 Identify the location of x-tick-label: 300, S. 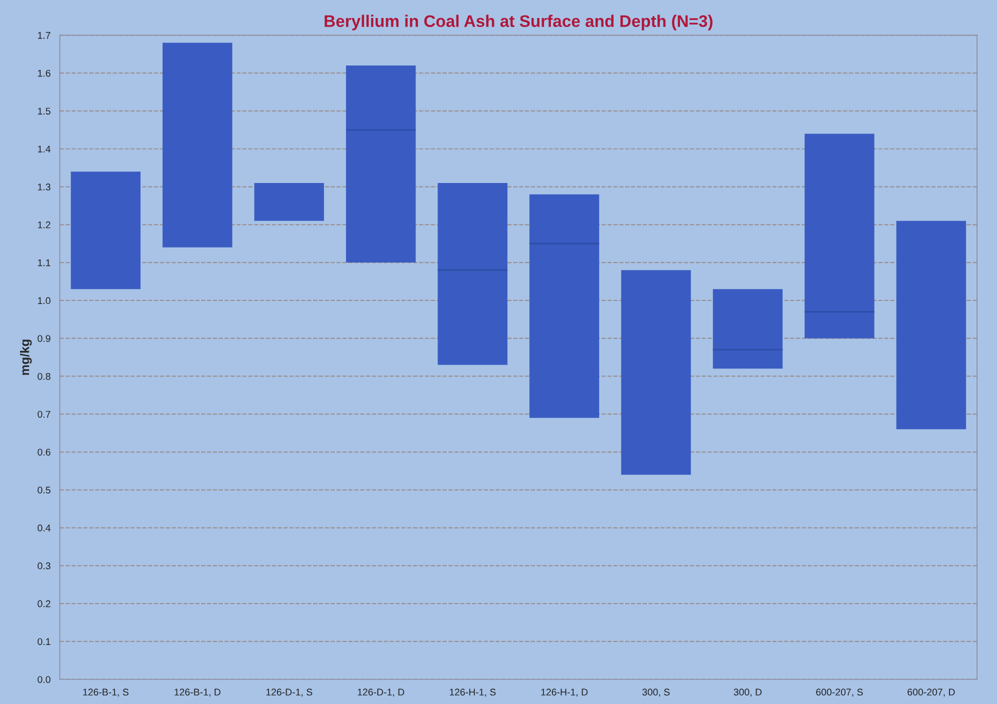
(656, 692).